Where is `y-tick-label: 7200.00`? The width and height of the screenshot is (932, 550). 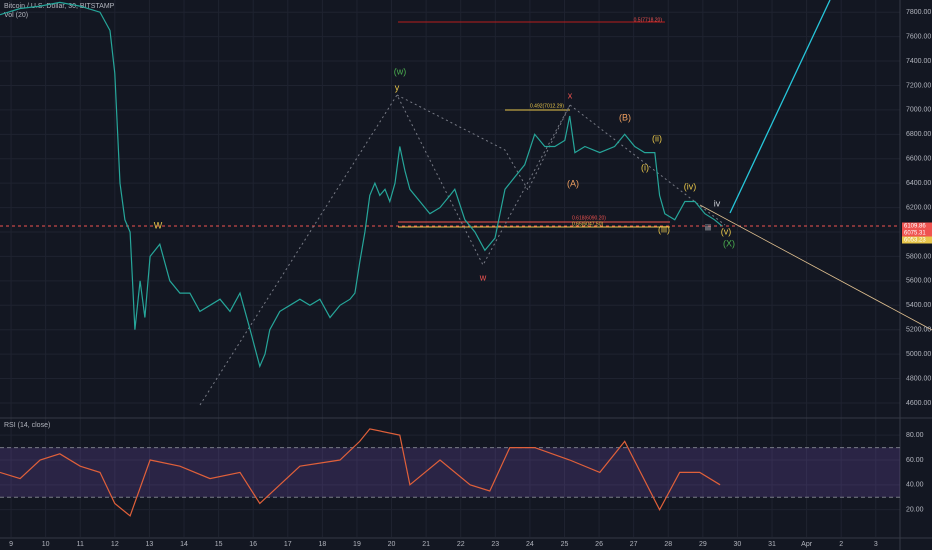 y-tick-label: 7200.00 is located at coordinates (918, 85).